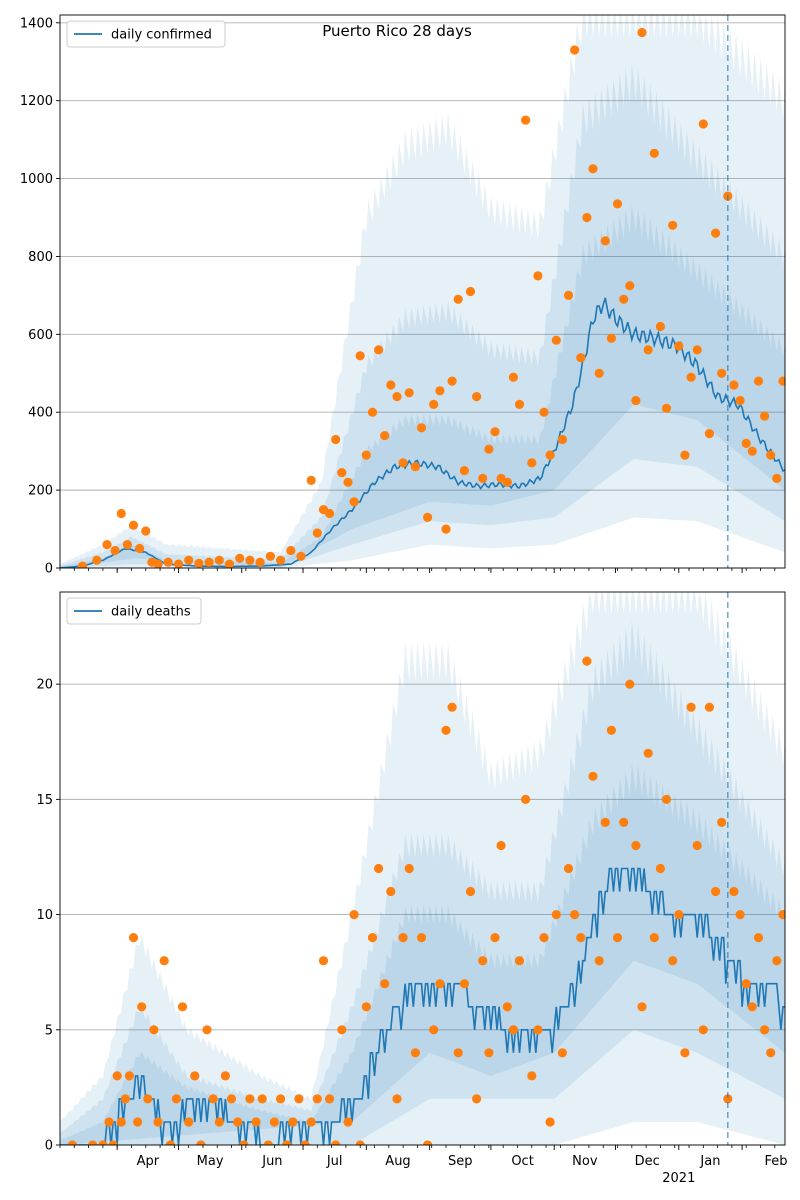 This screenshot has height=1200, width=800. What do you see at coordinates (647, 1161) in the screenshot?
I see `x-month-label: Dec` at bounding box center [647, 1161].